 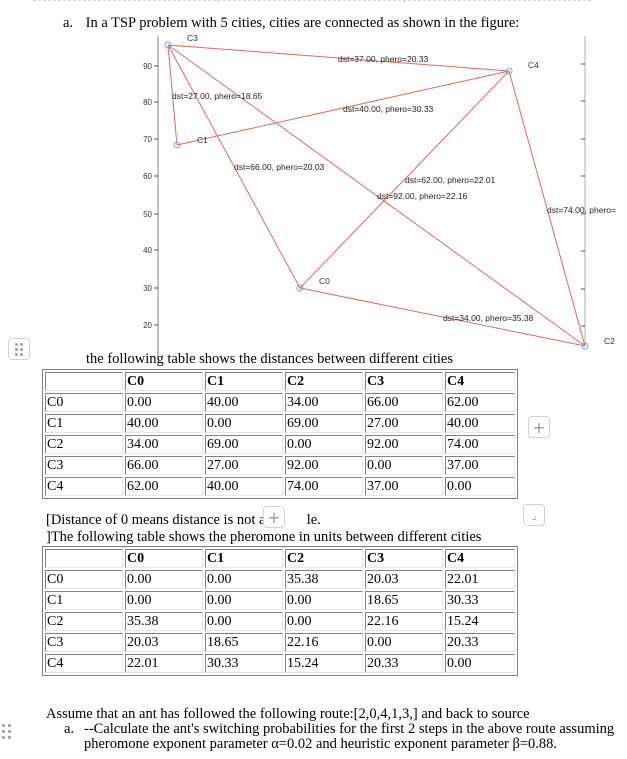 I want to click on page-top-divider, so click(x=312, y=1).